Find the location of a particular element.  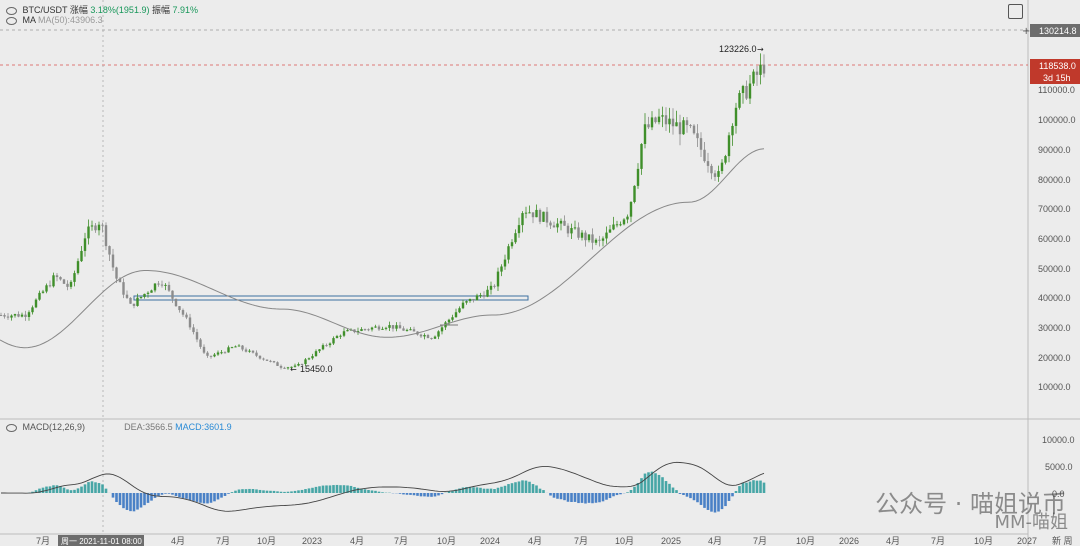

fullscreen-icon is located at coordinates (1015, 11).